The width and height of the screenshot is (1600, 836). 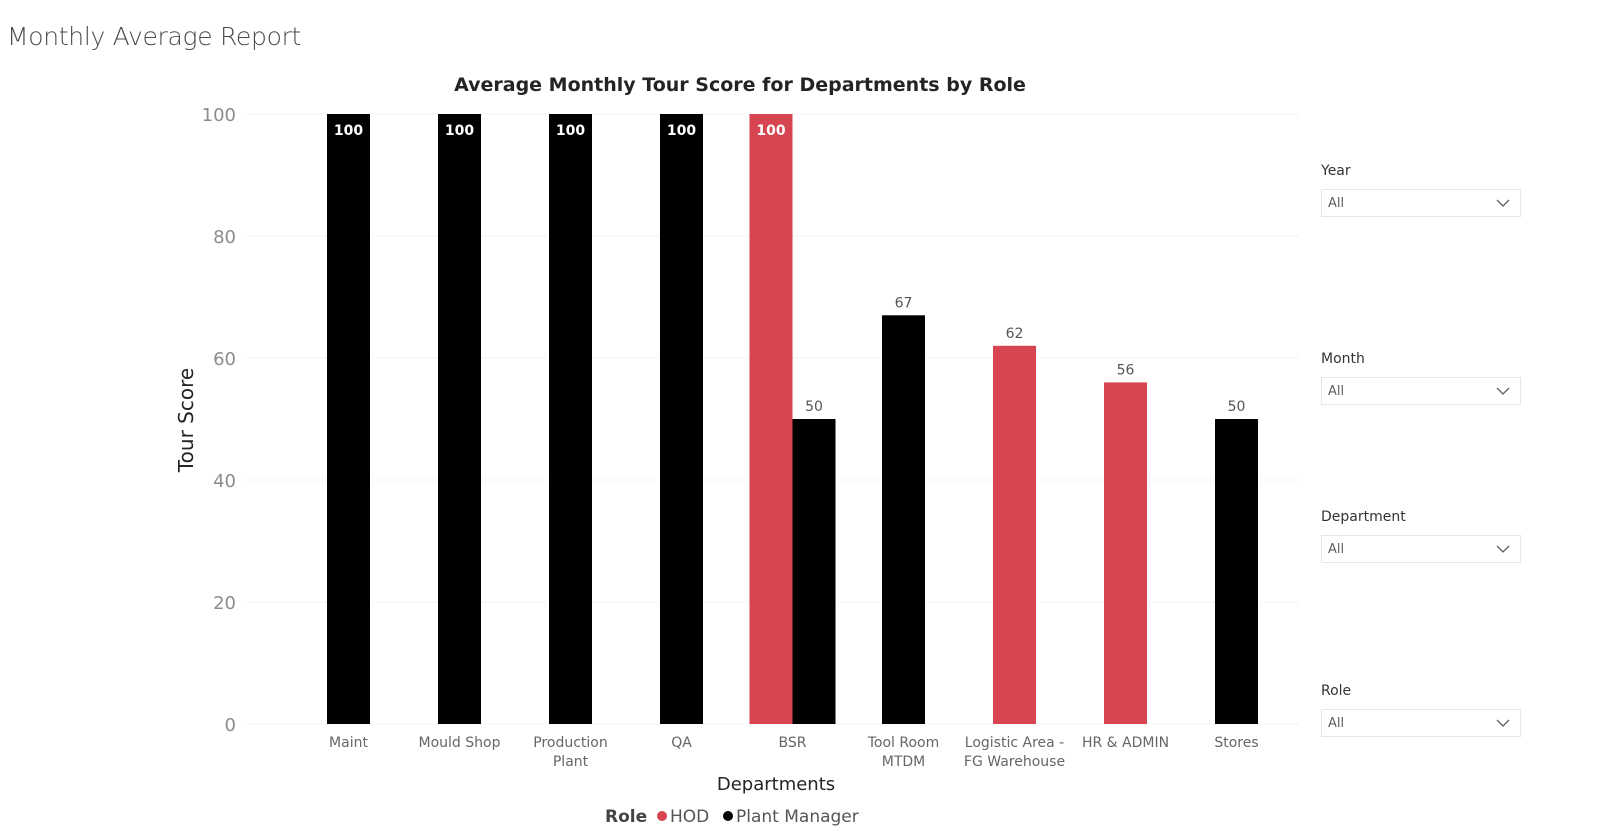 What do you see at coordinates (1336, 171) in the screenshot?
I see `slicer-year-label: Year` at bounding box center [1336, 171].